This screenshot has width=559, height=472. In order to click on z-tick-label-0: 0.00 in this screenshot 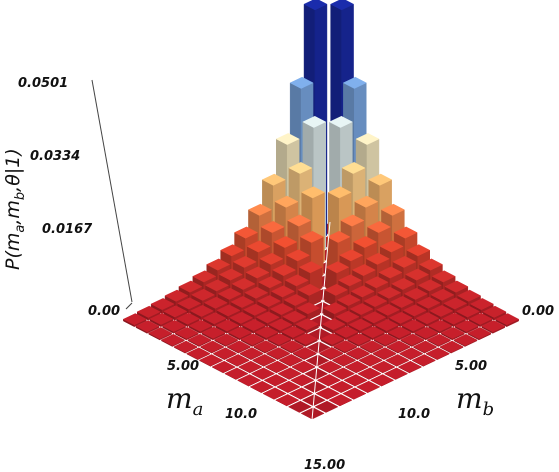, I will do `click(104, 311)`.